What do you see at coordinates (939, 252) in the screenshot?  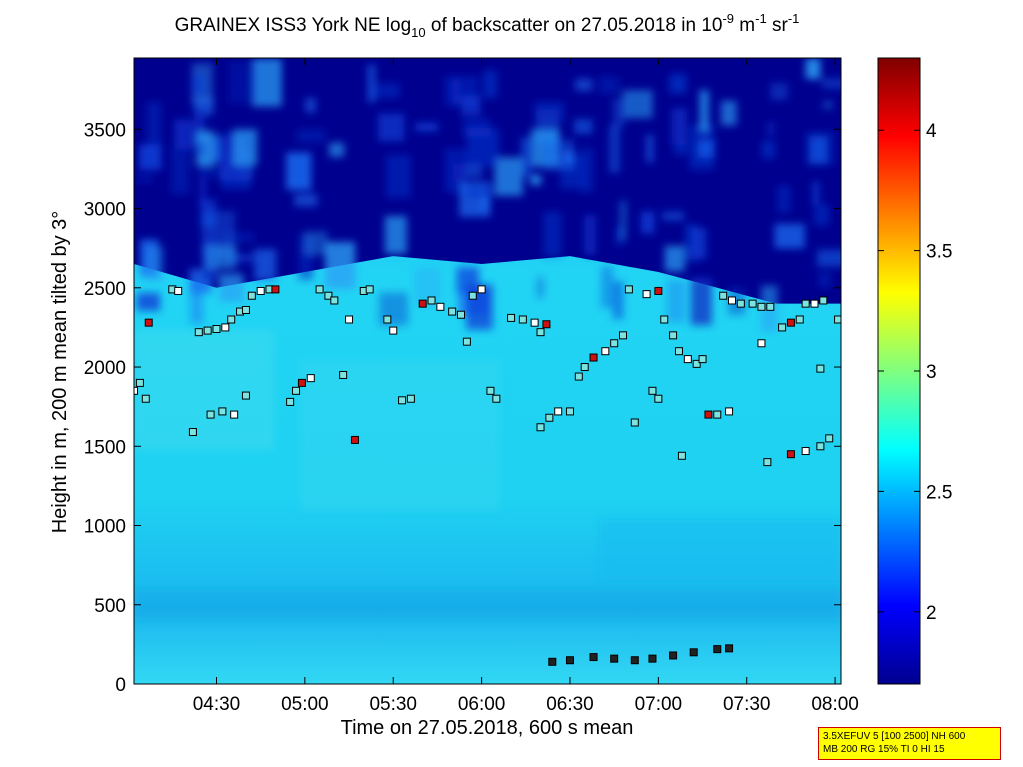 I see `colorbar-tick-label: 3.5` at bounding box center [939, 252].